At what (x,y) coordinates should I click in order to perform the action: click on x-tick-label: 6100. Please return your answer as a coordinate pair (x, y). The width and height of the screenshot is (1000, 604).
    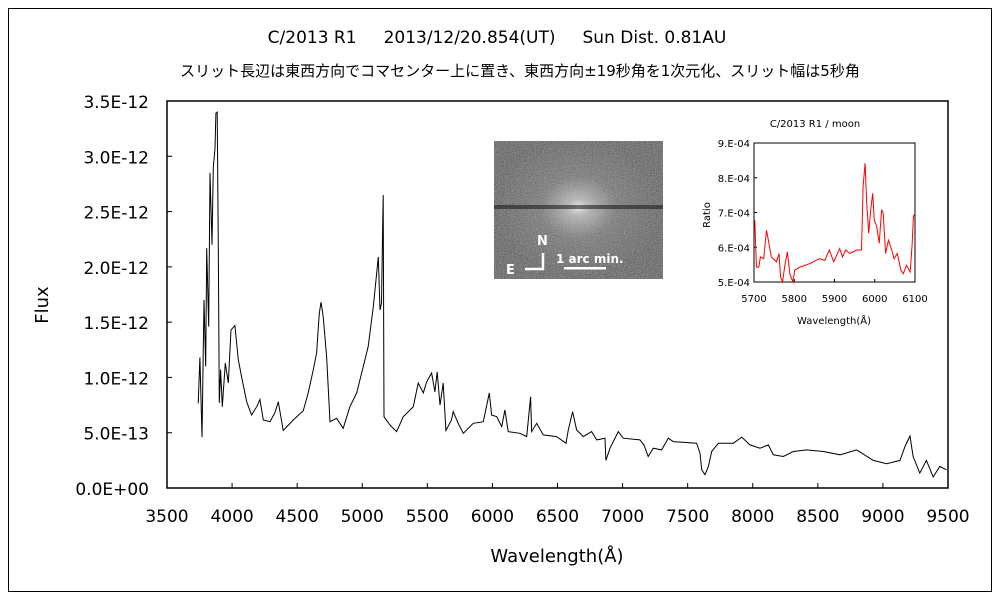
    Looking at the image, I should click on (914, 299).